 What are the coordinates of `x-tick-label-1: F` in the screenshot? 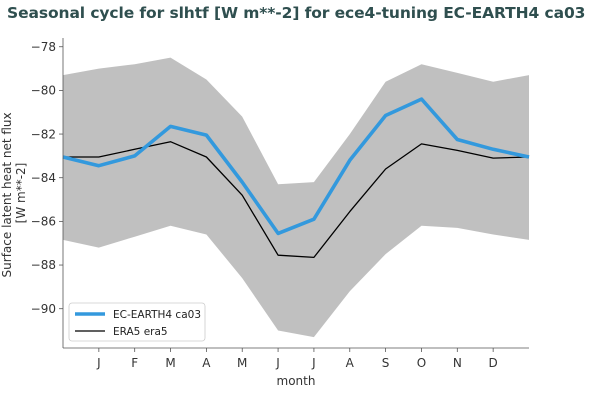 It's located at (134, 363).